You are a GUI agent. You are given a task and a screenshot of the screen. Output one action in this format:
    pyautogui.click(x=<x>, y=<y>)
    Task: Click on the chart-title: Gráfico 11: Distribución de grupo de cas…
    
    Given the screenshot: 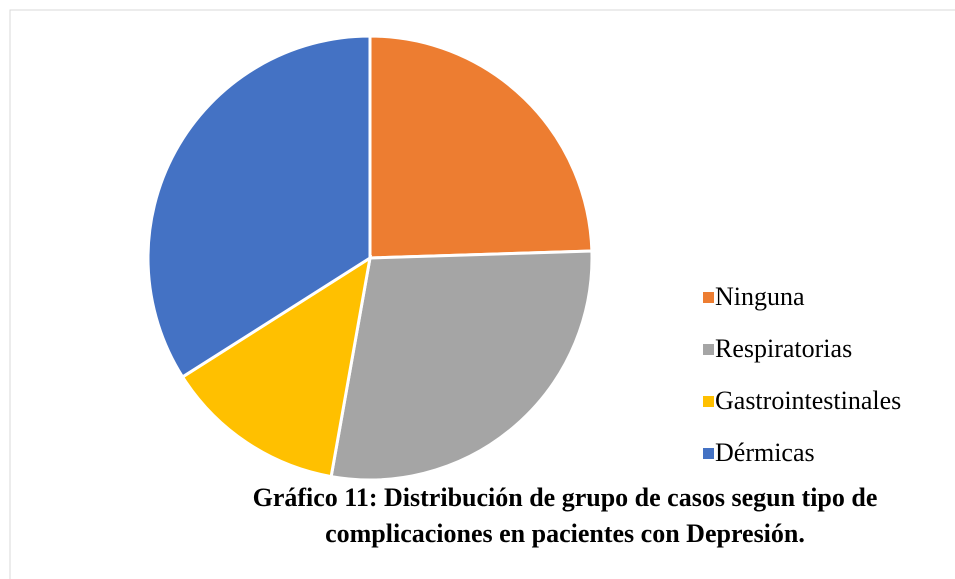 What is the action you would take?
    pyautogui.click(x=565, y=515)
    